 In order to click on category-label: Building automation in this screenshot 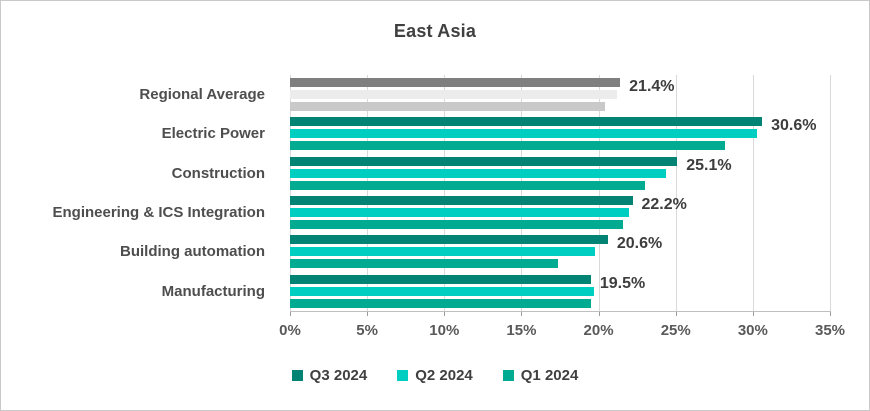, I will do `click(192, 252)`.